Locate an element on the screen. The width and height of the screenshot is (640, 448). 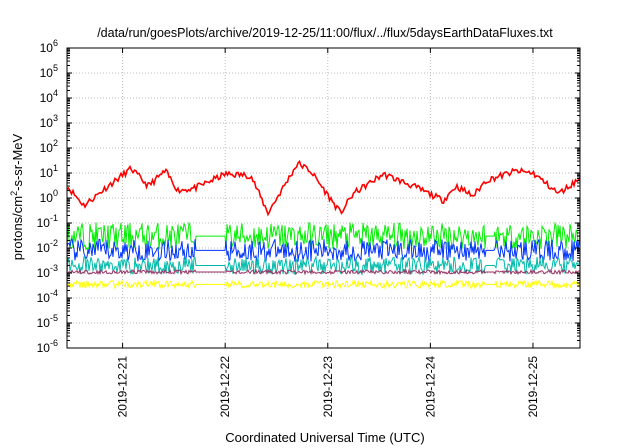
y-tick-label: 10⁻⁴ is located at coordinates (47, 296).